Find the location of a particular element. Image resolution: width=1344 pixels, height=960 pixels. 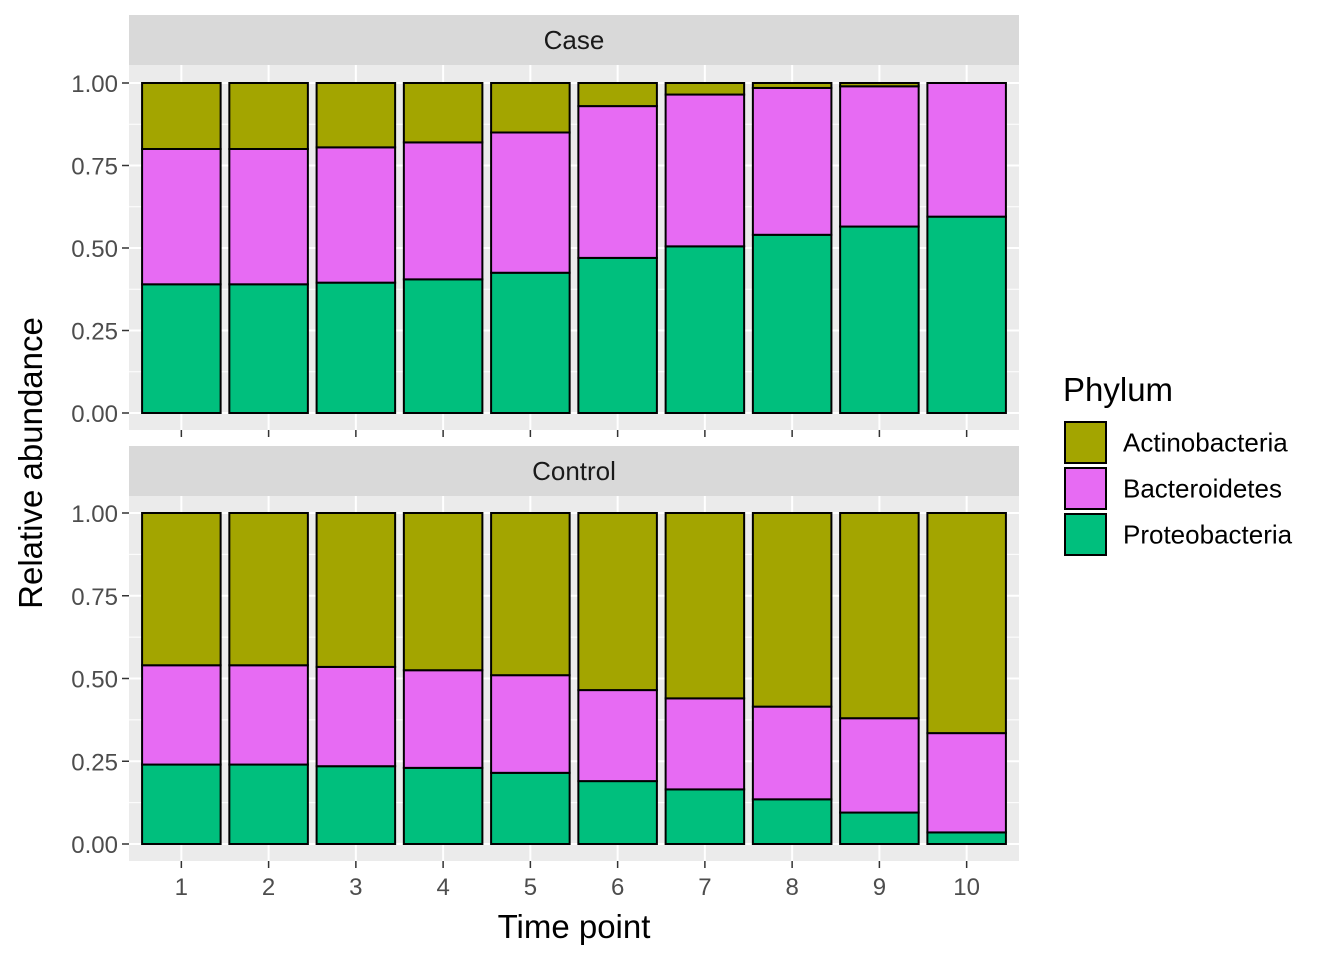

facet-strip-label: Case is located at coordinates (574, 40).